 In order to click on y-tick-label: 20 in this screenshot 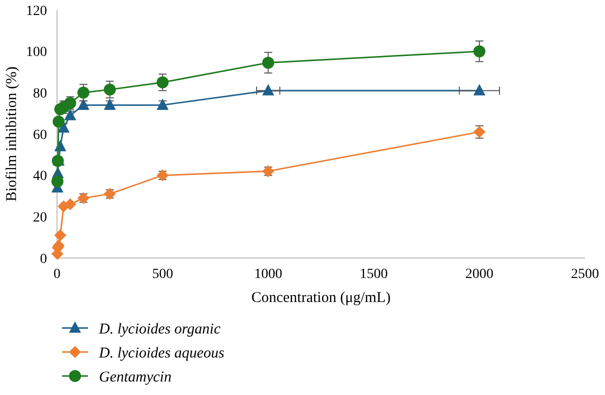, I will do `click(40, 218)`.